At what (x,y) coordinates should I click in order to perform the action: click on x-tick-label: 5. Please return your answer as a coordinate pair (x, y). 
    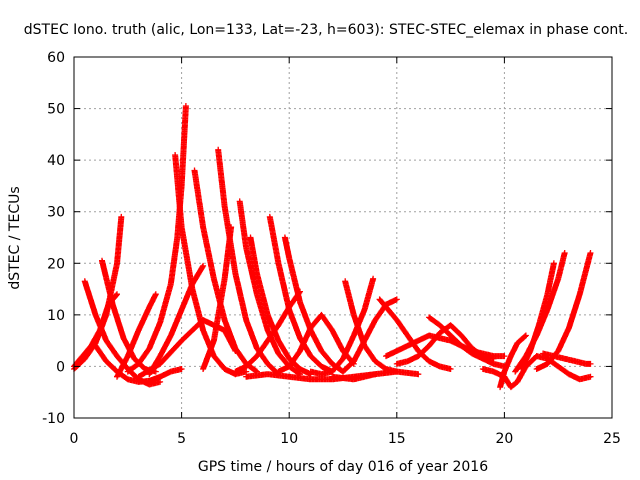
    Looking at the image, I should click on (181, 439).